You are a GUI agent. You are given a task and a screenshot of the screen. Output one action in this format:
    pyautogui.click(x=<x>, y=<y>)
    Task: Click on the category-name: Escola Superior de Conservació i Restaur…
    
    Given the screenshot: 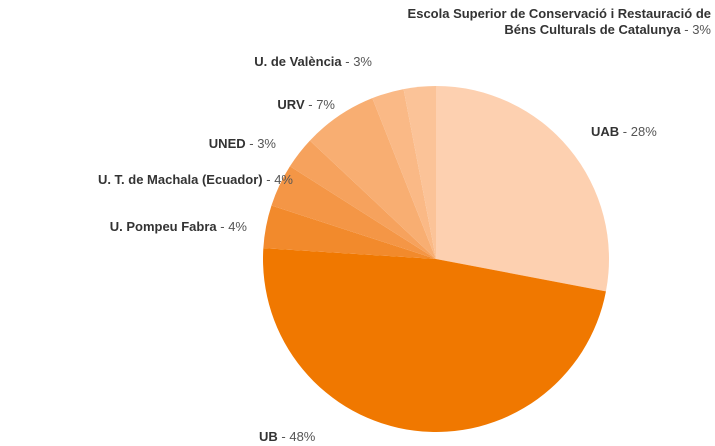 What is the action you would take?
    pyautogui.click(x=559, y=21)
    